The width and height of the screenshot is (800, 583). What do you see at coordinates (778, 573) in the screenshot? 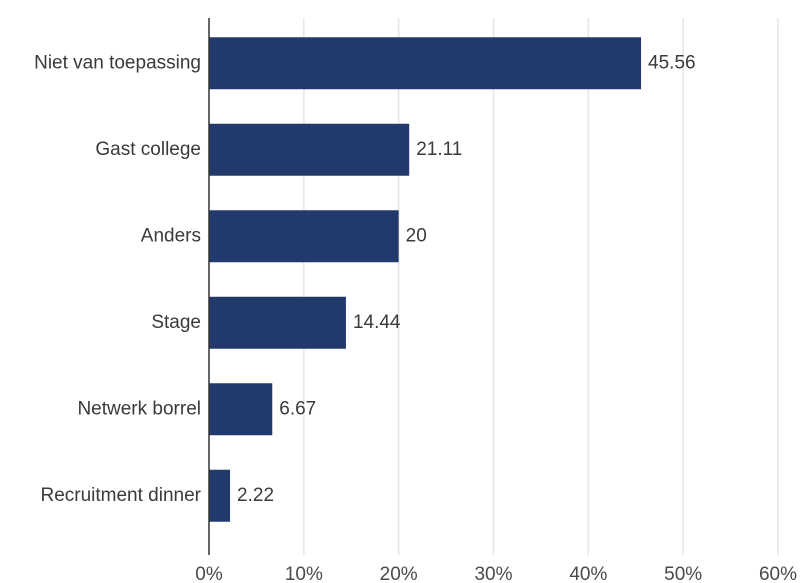
I see `x-tick-label: 60%` at bounding box center [778, 573].